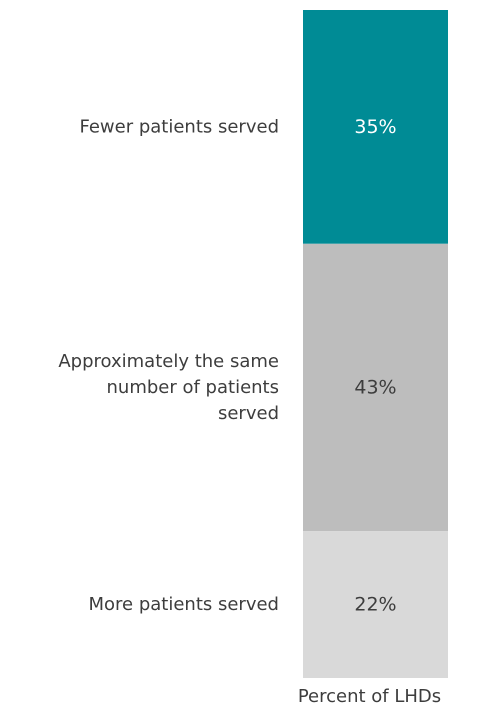 The image size is (488, 711). Describe the element at coordinates (369, 696) in the screenshot. I see `x-axis-label: Percent of LHDs` at that location.